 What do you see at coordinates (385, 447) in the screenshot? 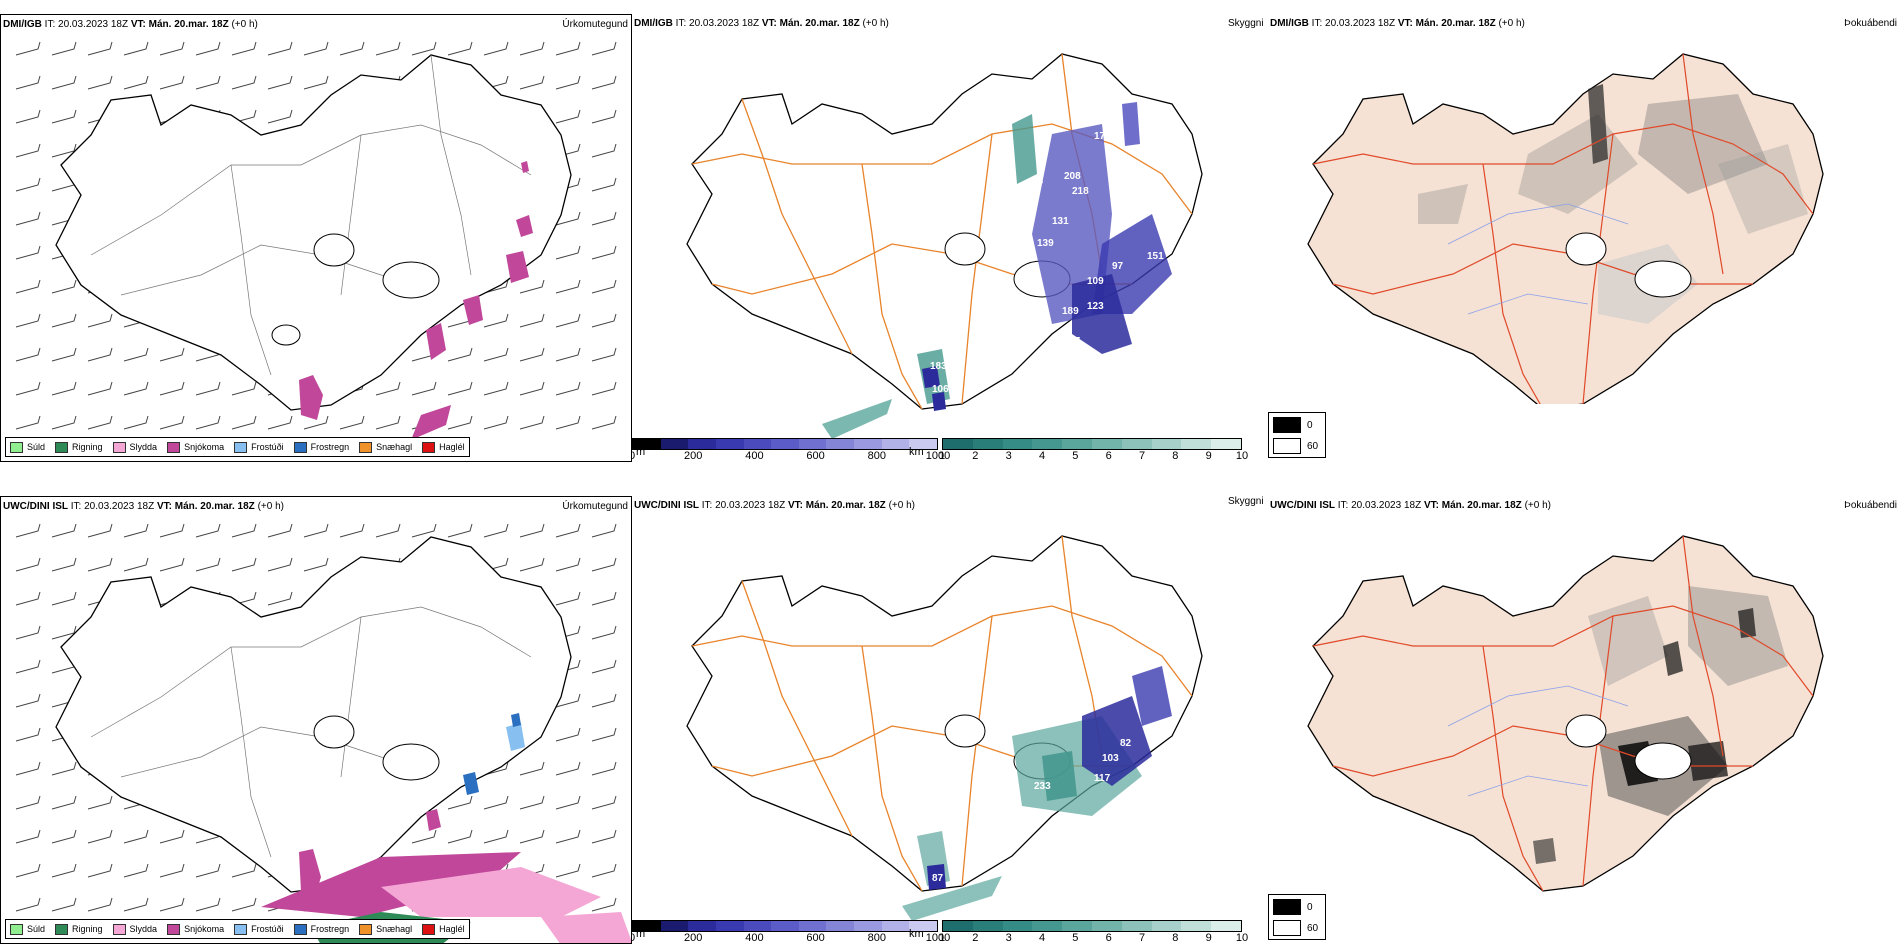
I see `legend-item: Snæhagl` at bounding box center [385, 447].